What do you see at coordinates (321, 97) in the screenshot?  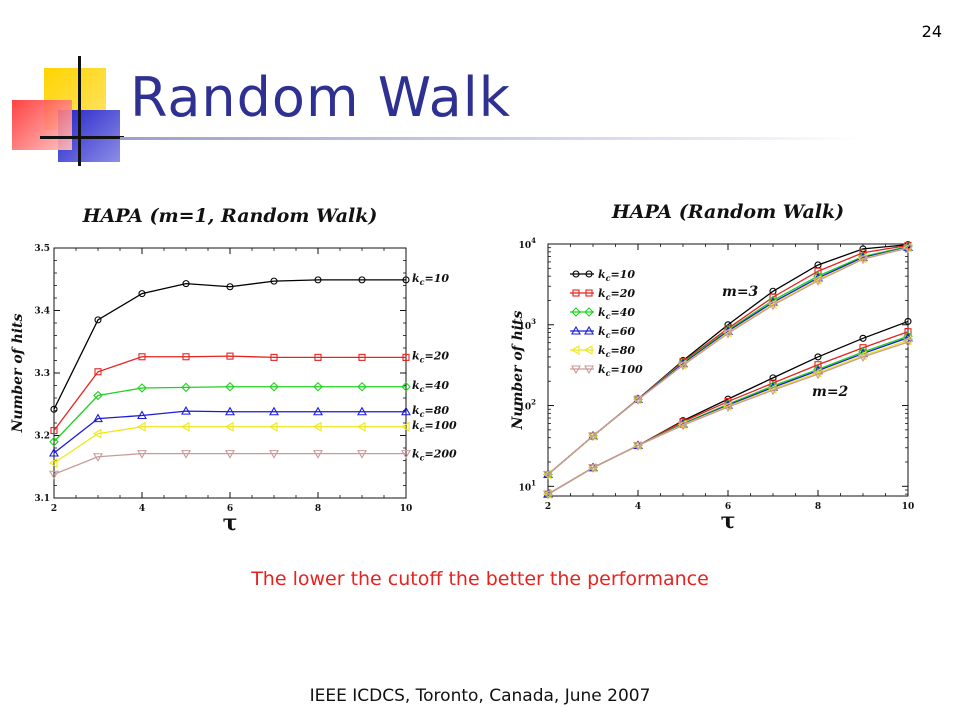 I see `slide-title: Random Walk` at bounding box center [321, 97].